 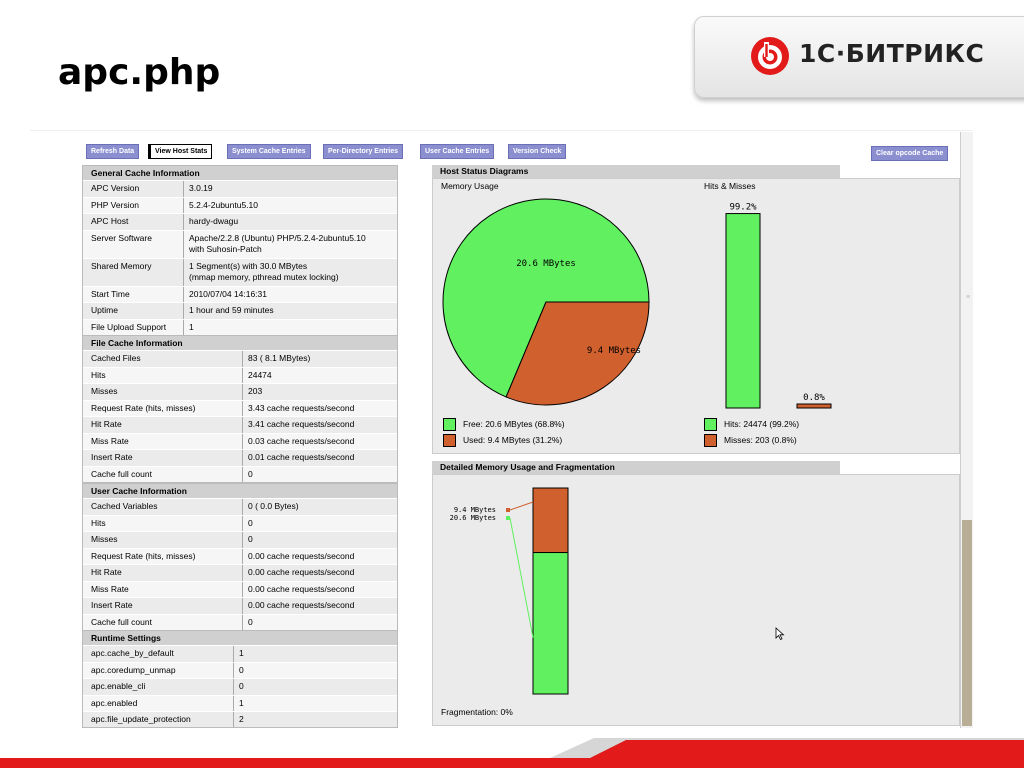 I want to click on host-status-title: Host Status Diagrams, so click(x=636, y=171).